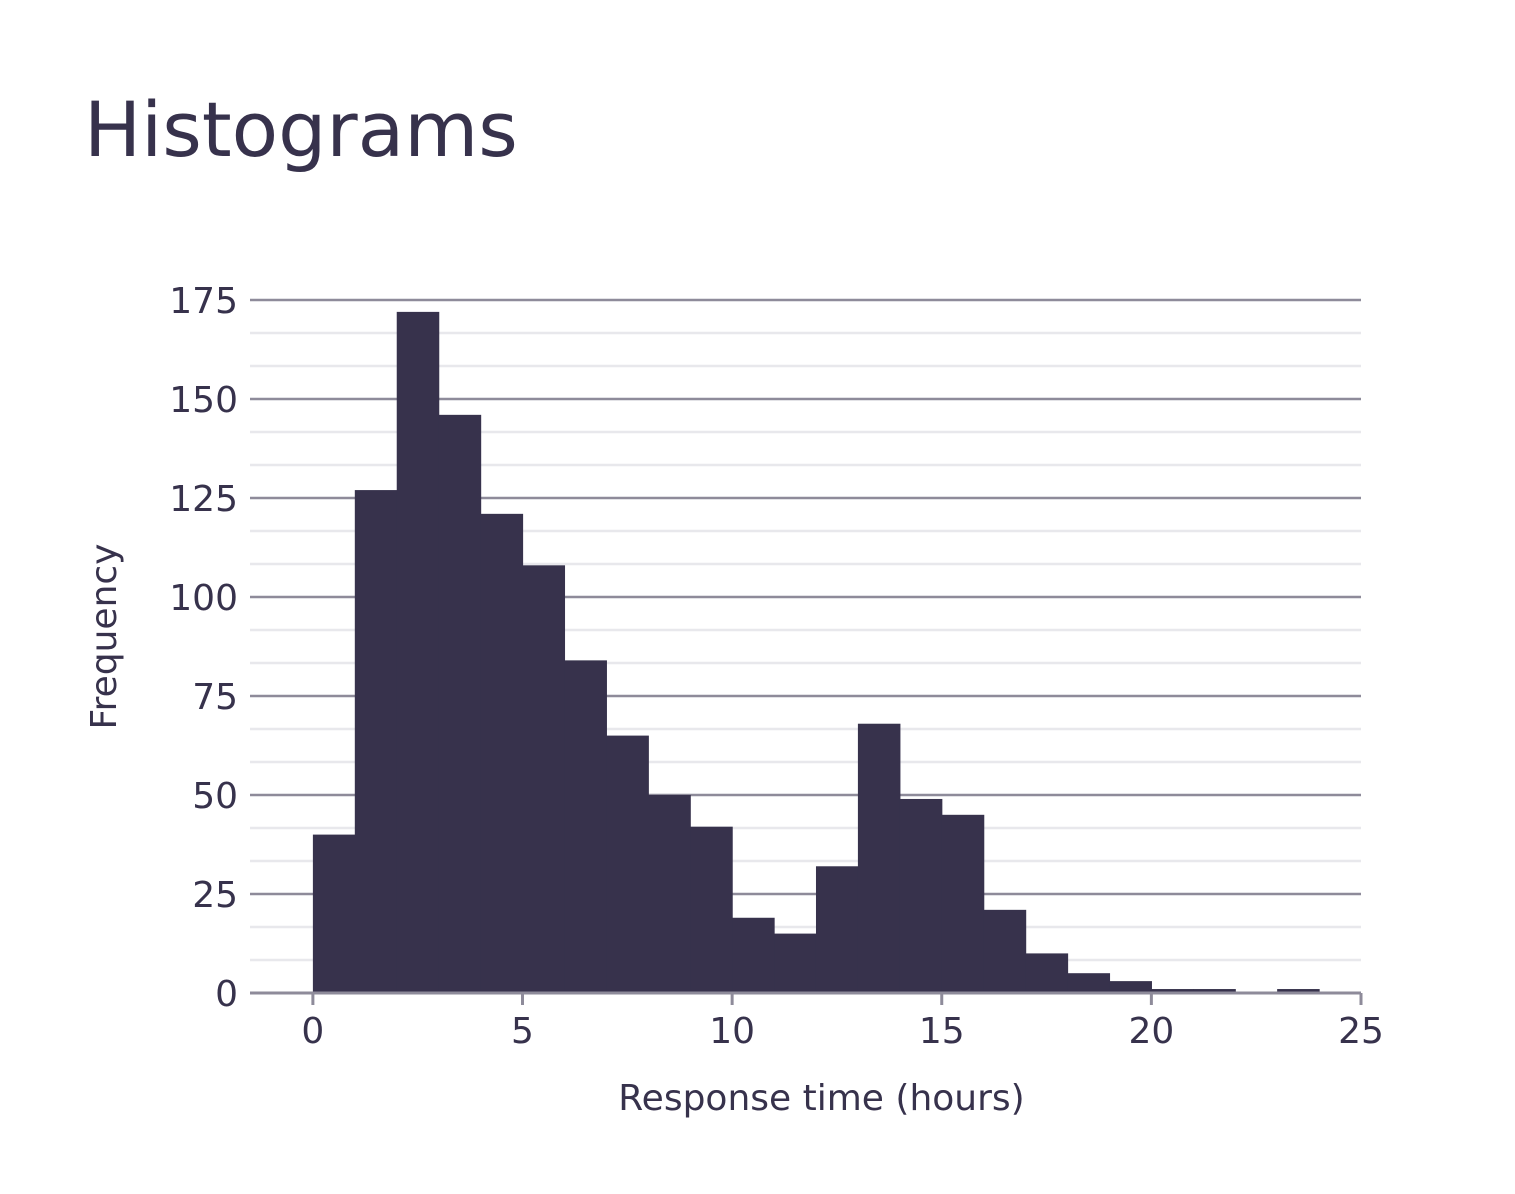  Describe the element at coordinates (215, 697) in the screenshot. I see `y-tick-label: 75` at that location.